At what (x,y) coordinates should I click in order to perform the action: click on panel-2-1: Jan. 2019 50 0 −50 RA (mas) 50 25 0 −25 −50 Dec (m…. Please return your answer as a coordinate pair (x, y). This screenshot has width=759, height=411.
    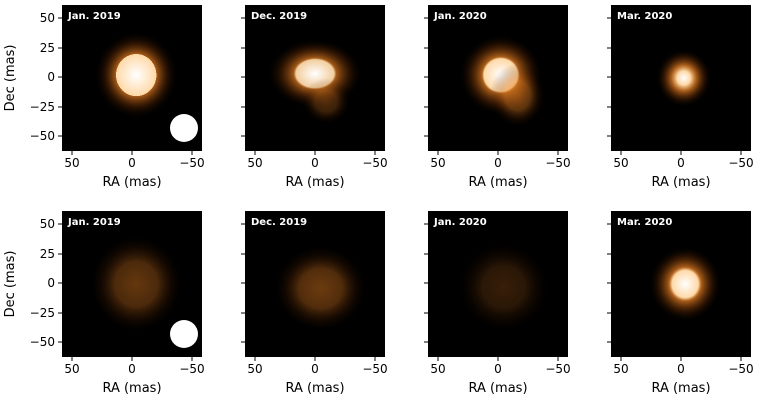
    Looking at the image, I should click on (104, 303).